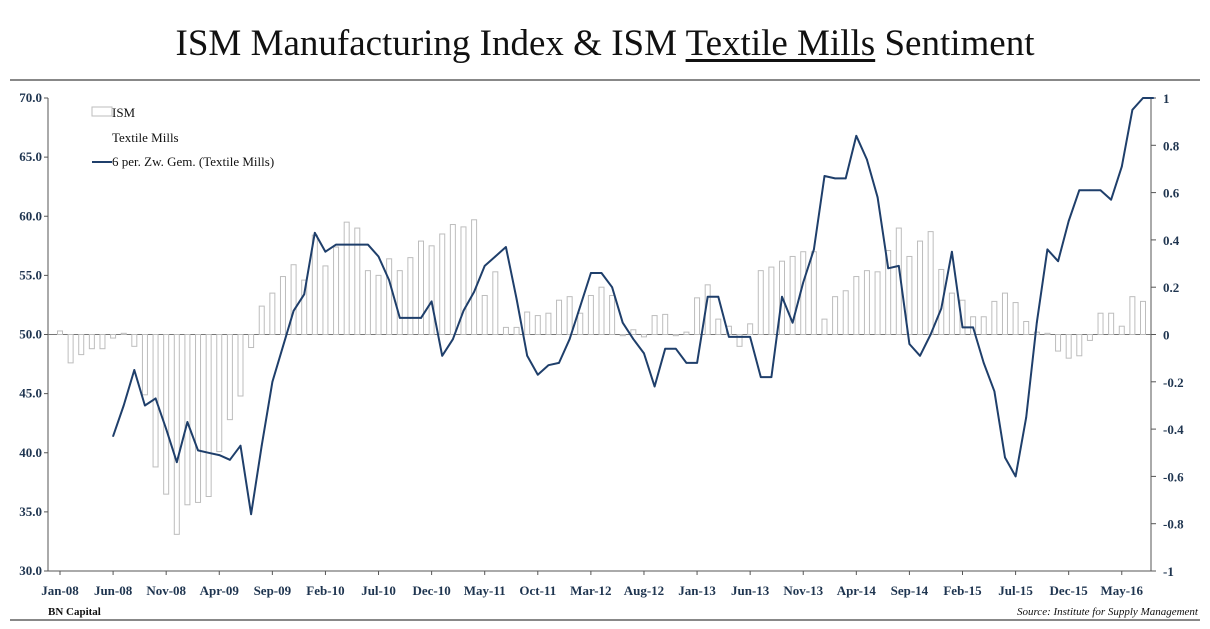 The image size is (1210, 629). What do you see at coordinates (1069, 590) in the screenshot?
I see `x-tick-label: Dec-15` at bounding box center [1069, 590].